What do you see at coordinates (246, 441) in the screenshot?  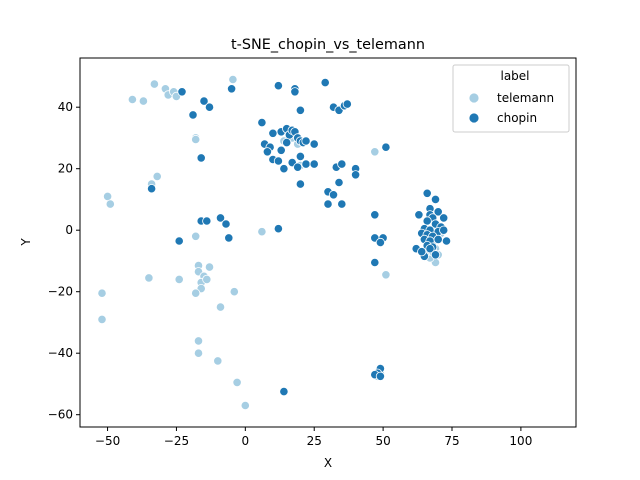 I see `x-tick-label-2: 0` at bounding box center [246, 441].